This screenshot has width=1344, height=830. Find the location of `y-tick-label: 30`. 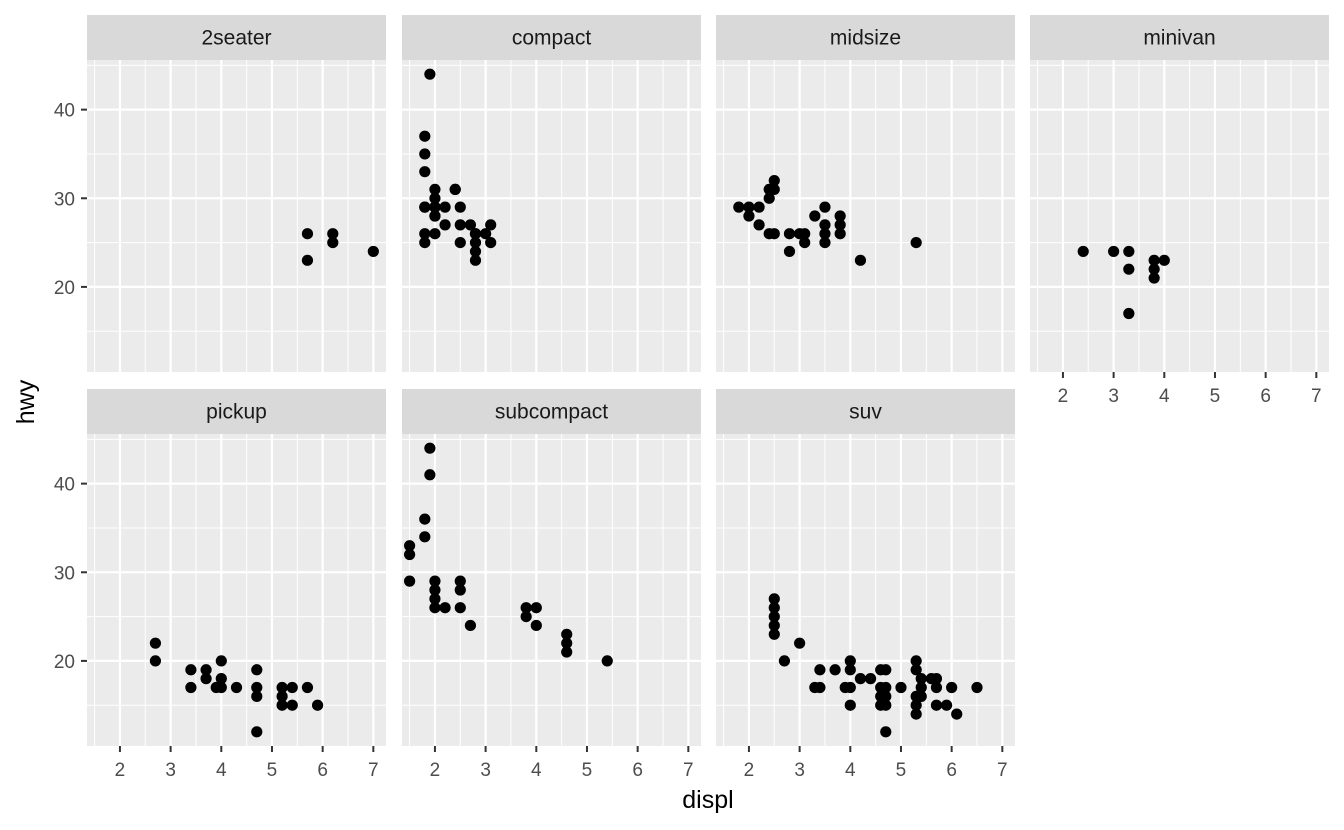

y-tick-label: 30 is located at coordinates (64, 199).